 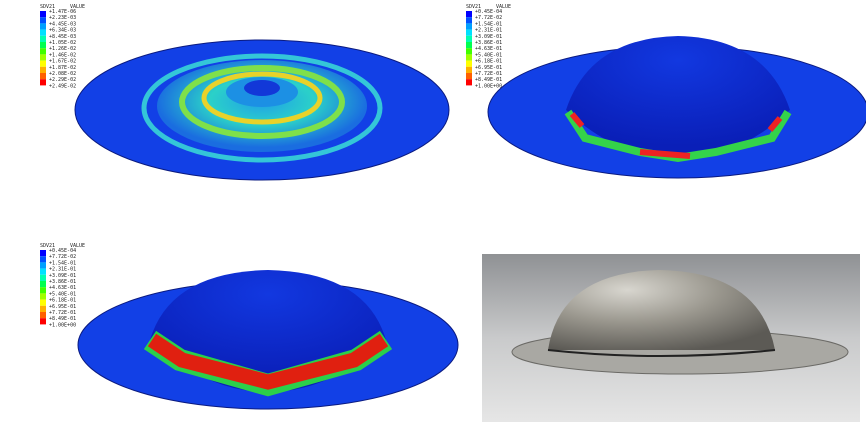 What do you see at coordinates (62, 12) in the screenshot?
I see `legend-value: +1.47E-06` at bounding box center [62, 12].